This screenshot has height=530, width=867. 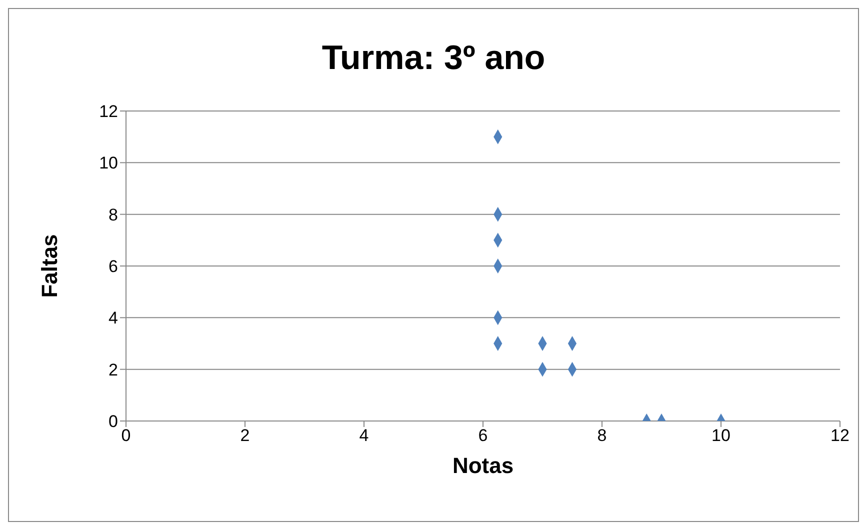 What do you see at coordinates (108, 163) in the screenshot?
I see `y-tick-label: 10` at bounding box center [108, 163].